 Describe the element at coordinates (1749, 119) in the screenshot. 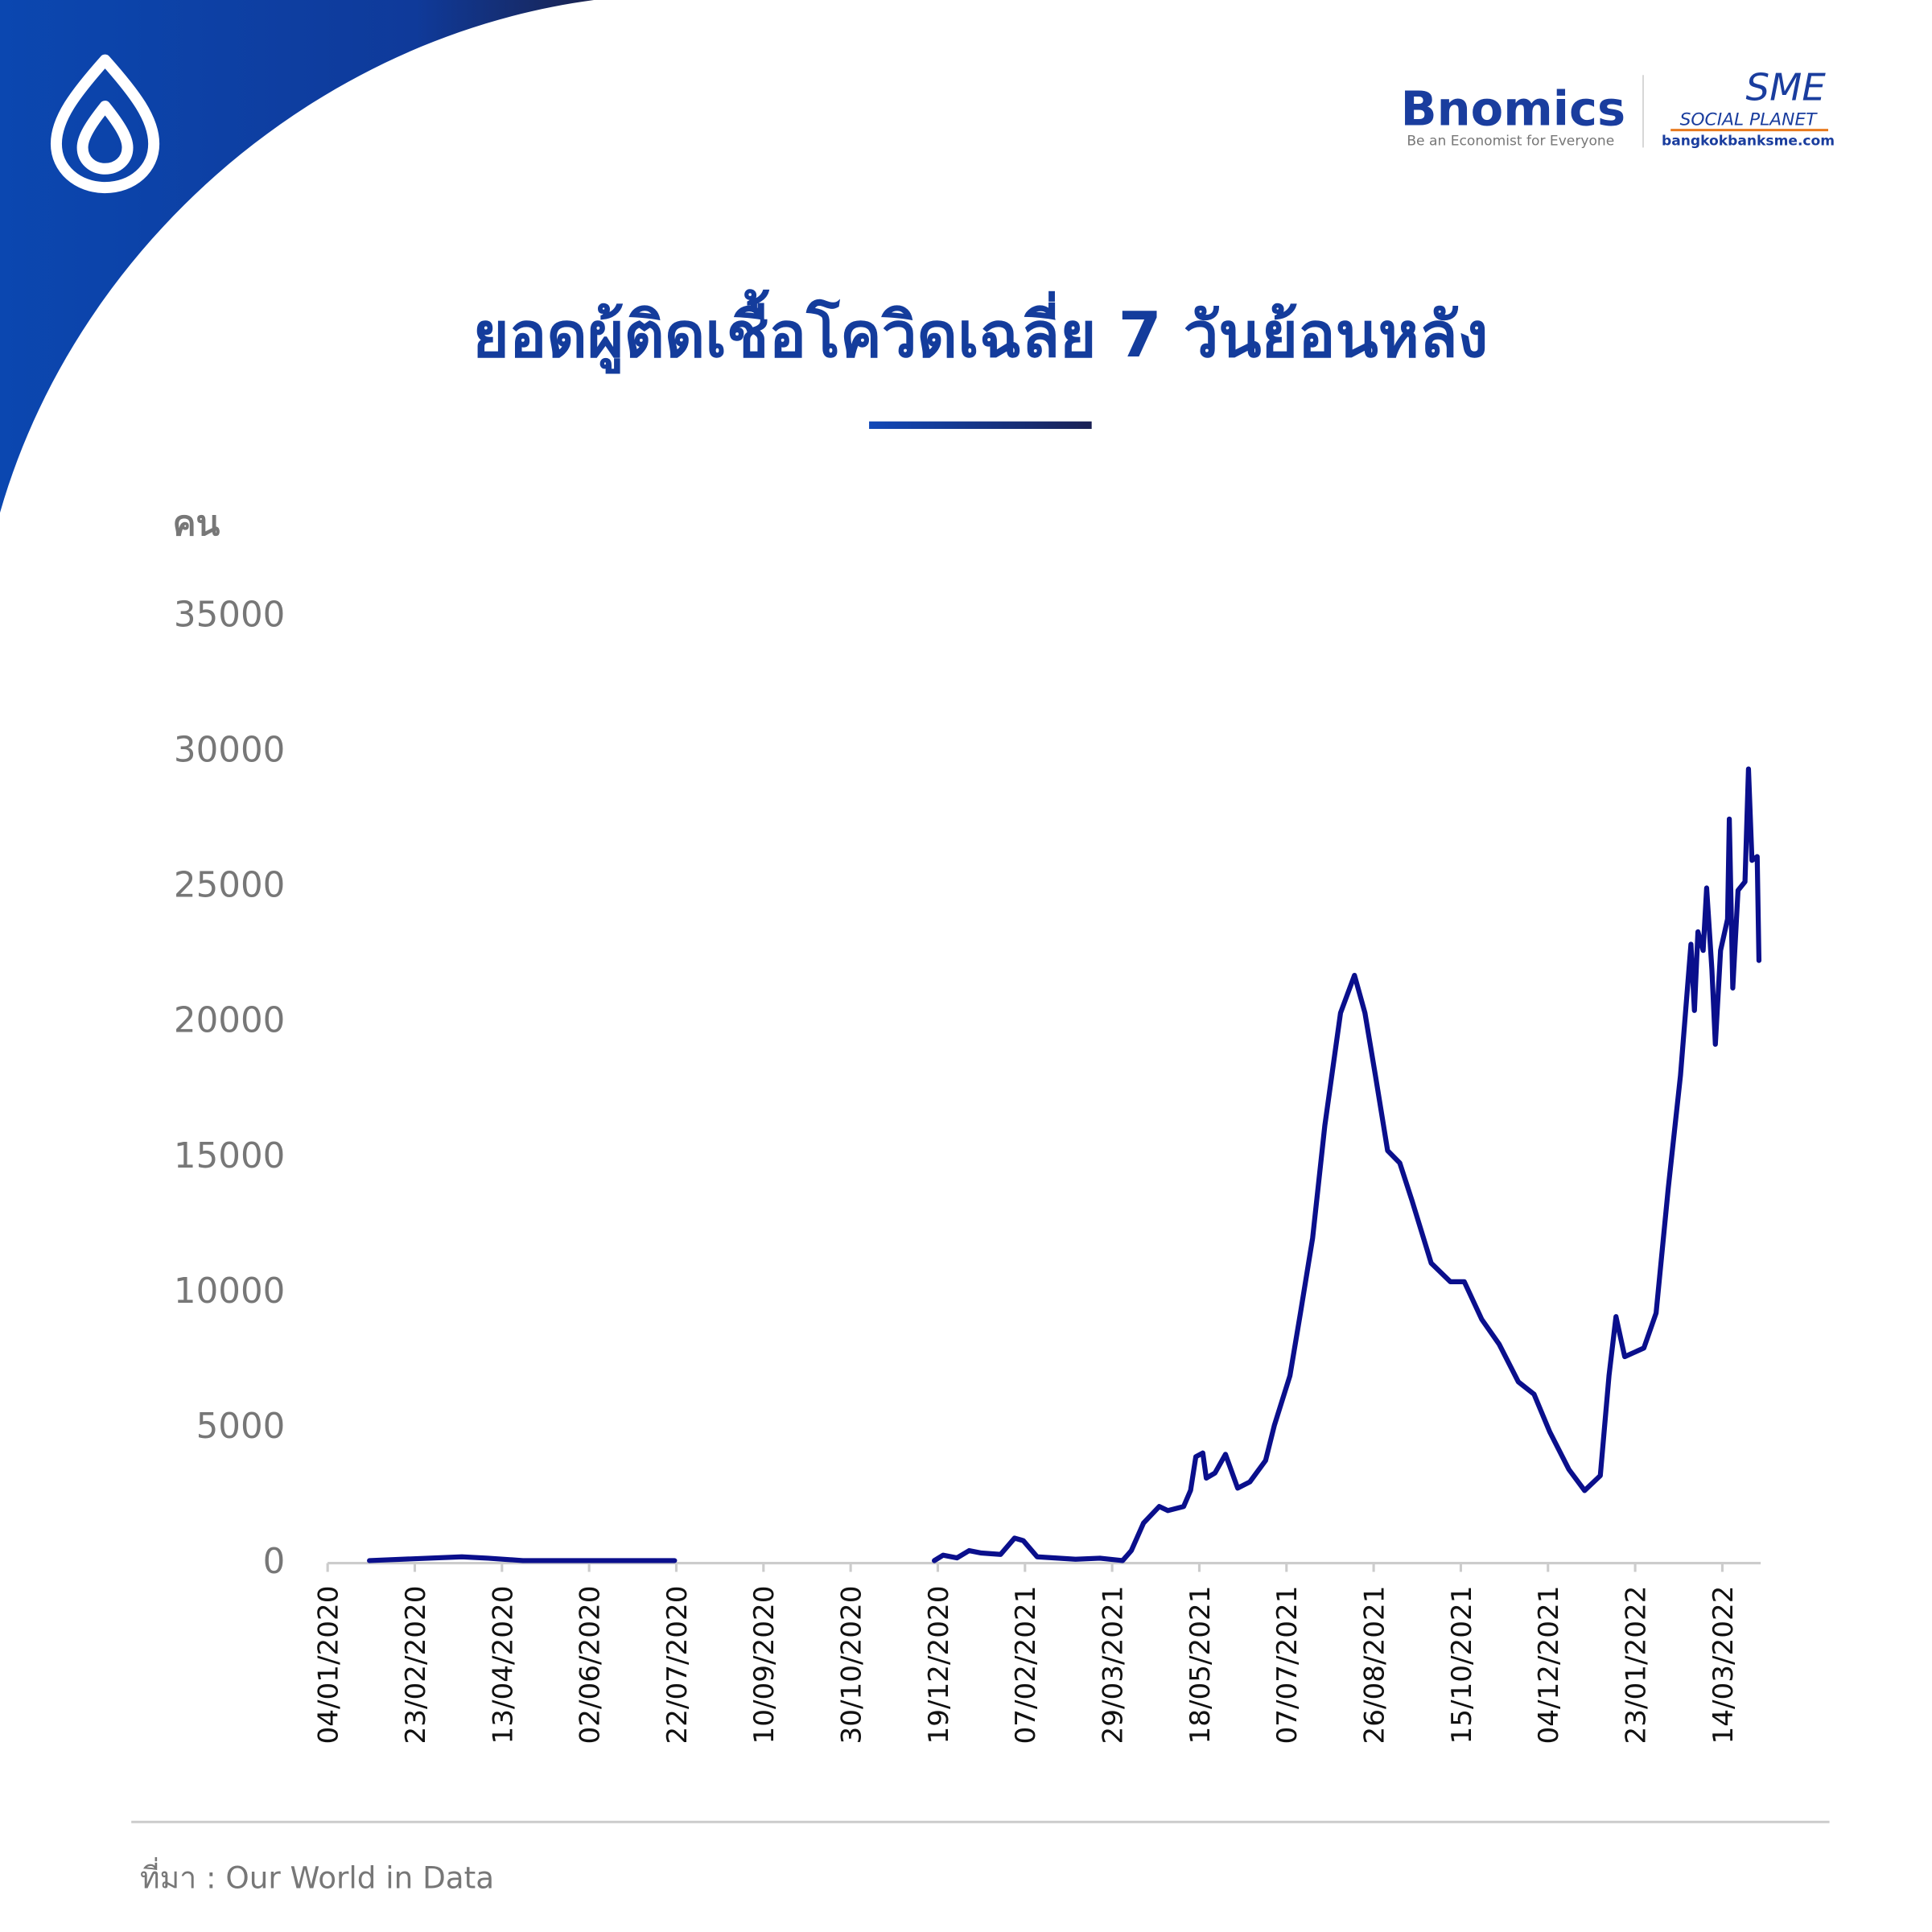

I see `partner-sub: SOCIAL PLANET` at that location.